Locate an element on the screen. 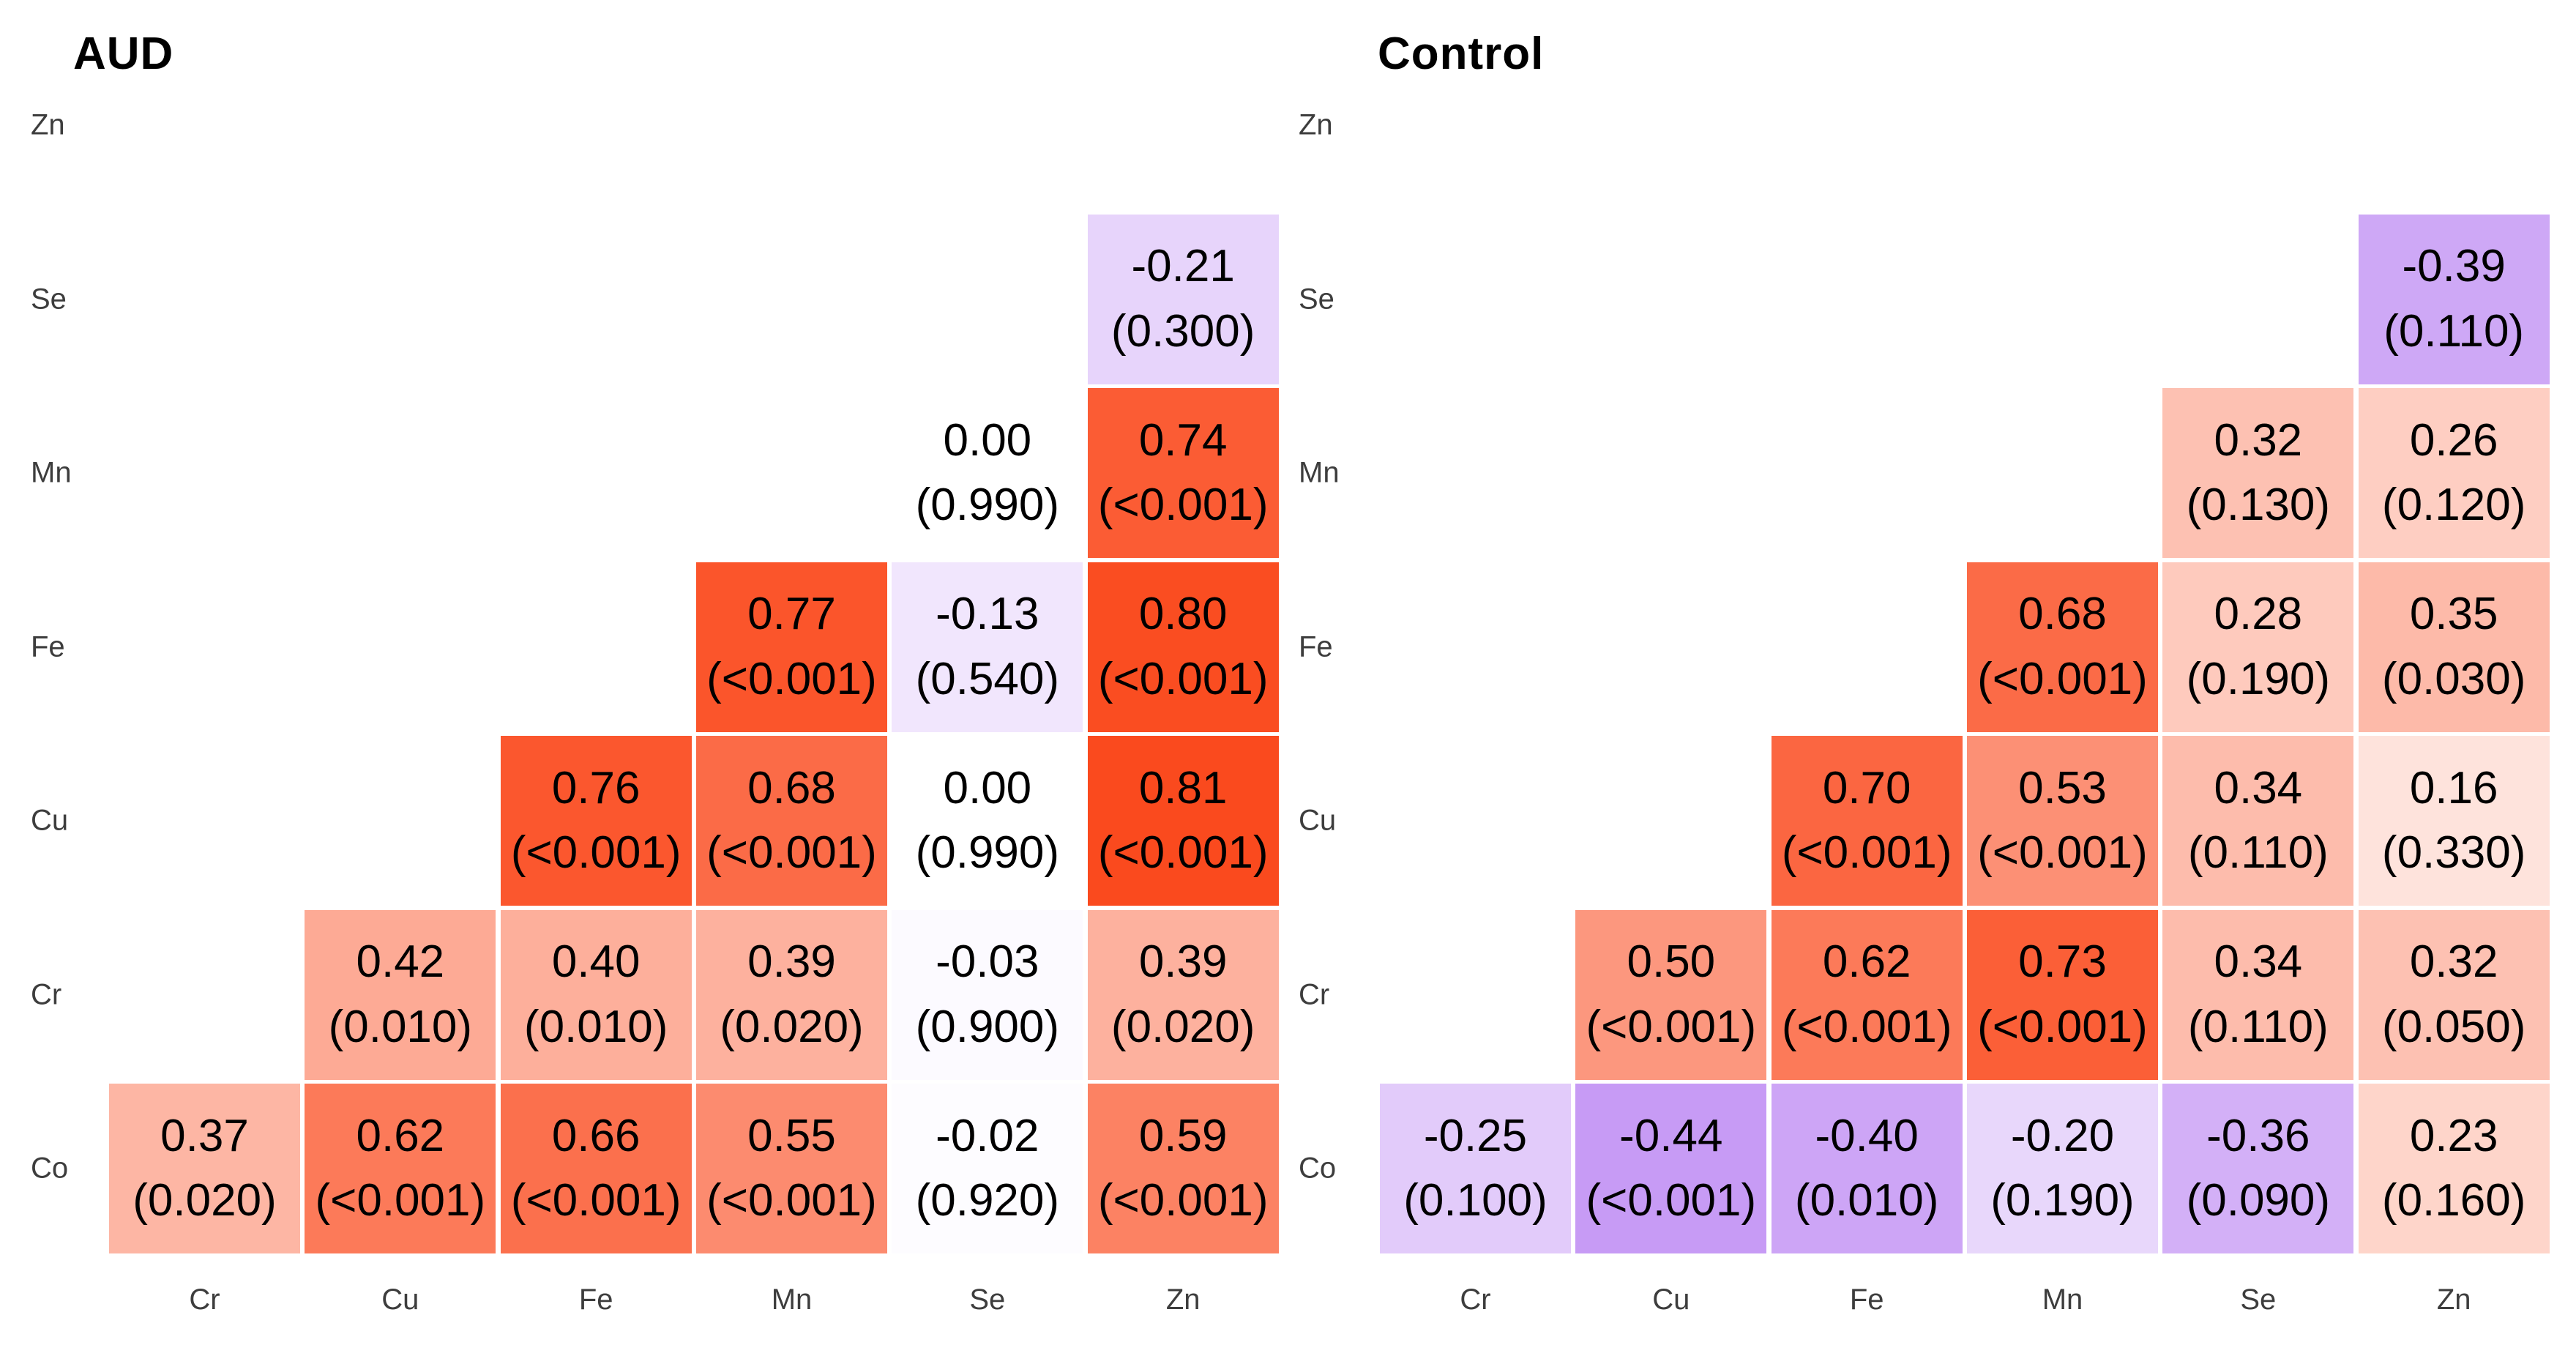  heatmap-cell-cu-mn: 0.53 (<0.001) is located at coordinates (2062, 821).